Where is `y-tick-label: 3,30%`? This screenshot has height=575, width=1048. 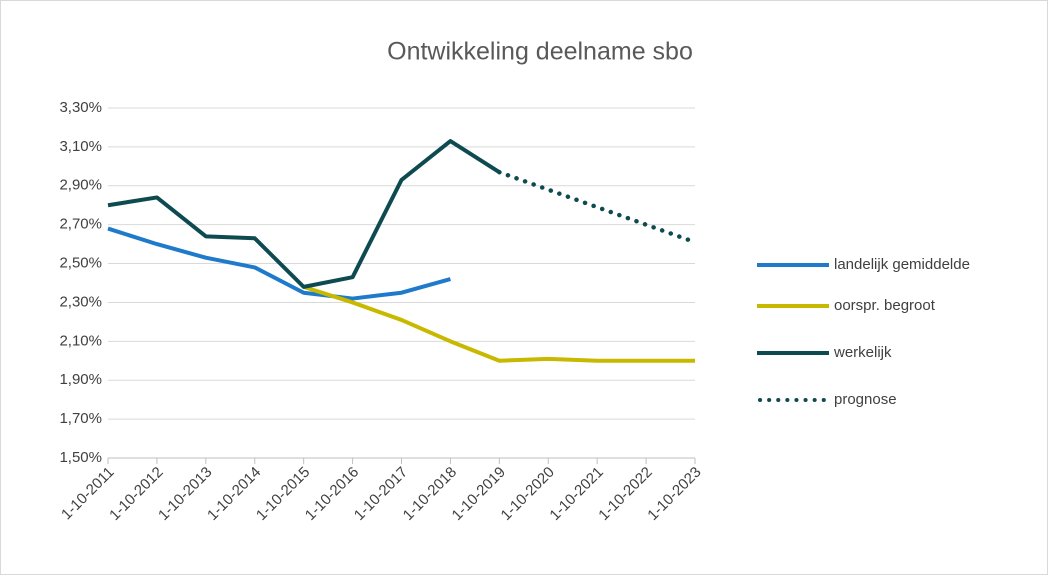
y-tick-label: 3,30% is located at coordinates (80, 107).